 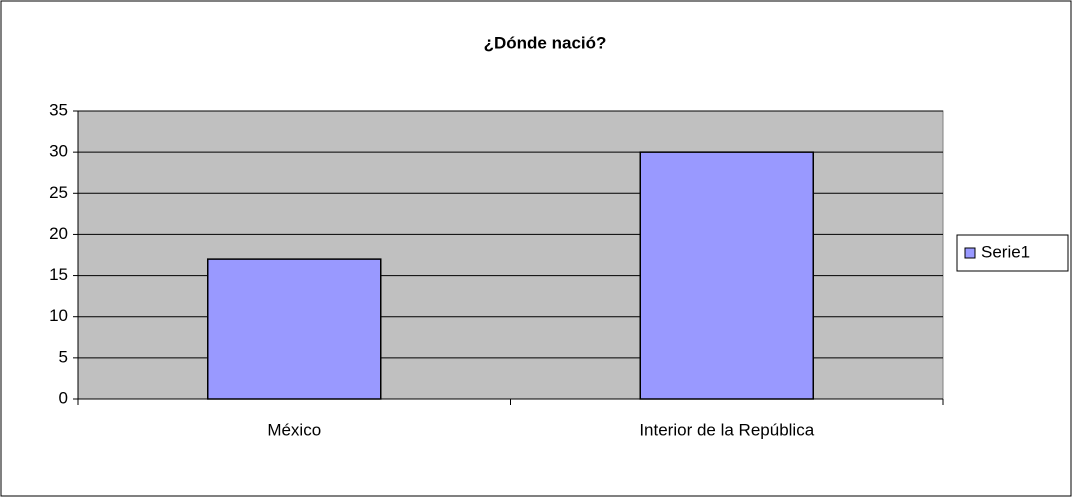 What do you see at coordinates (58, 315) in the screenshot?
I see `y-tick-label: 10` at bounding box center [58, 315].